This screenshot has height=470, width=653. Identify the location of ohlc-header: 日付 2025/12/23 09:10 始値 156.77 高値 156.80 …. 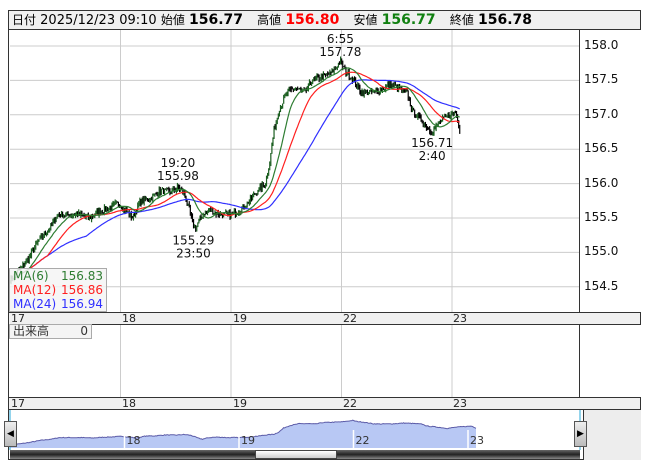
(324, 20).